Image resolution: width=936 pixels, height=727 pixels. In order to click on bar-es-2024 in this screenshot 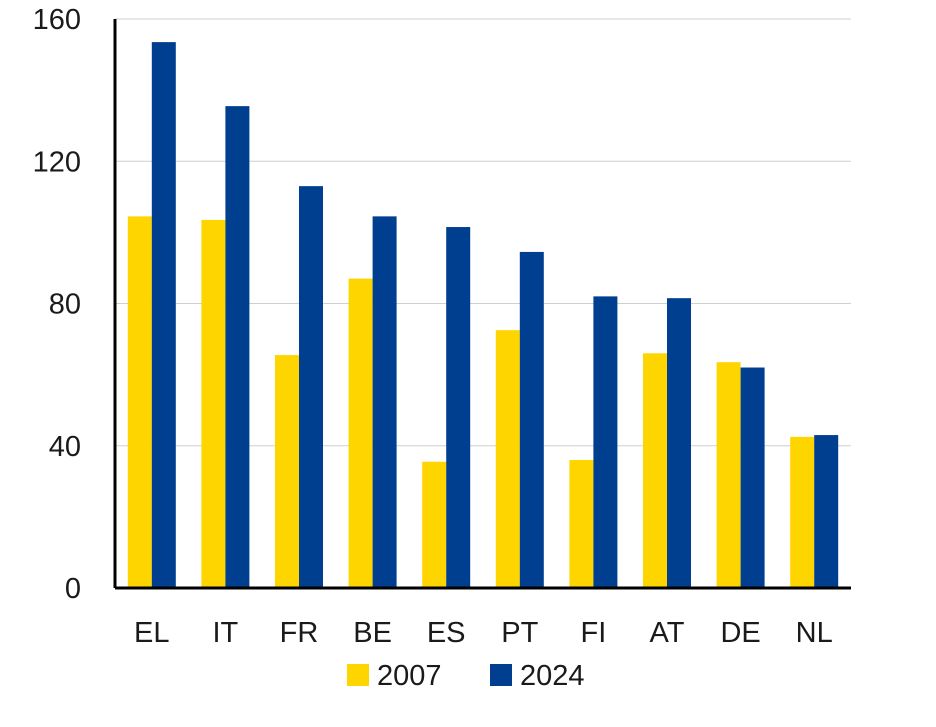, I will do `click(458, 407)`.